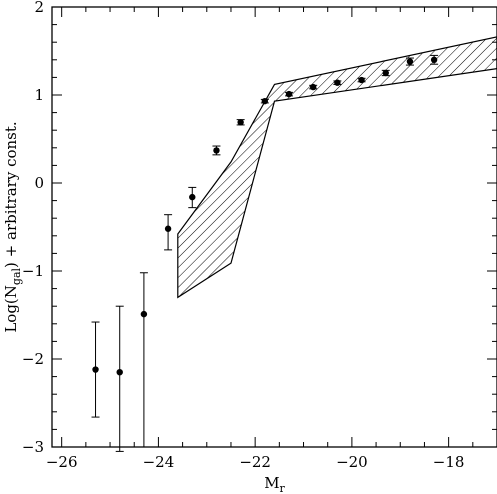 The width and height of the screenshot is (497, 494). I want to click on y-axis-label: Log(Ngal) + arbitrary const., so click(12, 226).